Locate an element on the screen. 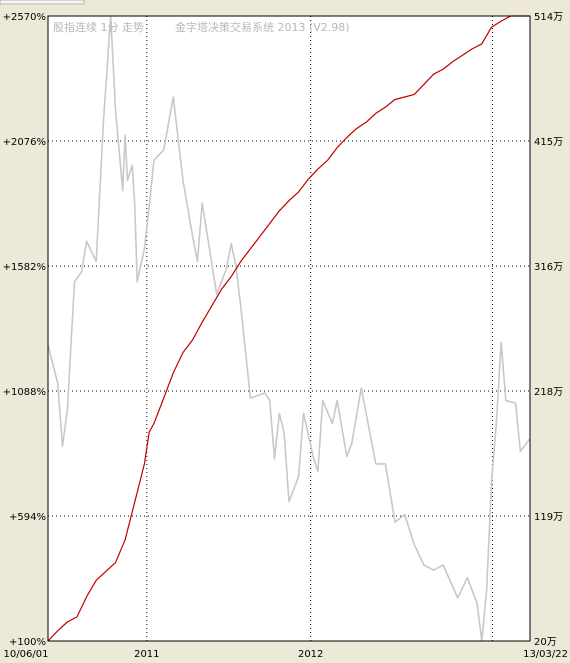 This screenshot has height=663, width=570. right-axis-tick: 218万 is located at coordinates (548, 392).